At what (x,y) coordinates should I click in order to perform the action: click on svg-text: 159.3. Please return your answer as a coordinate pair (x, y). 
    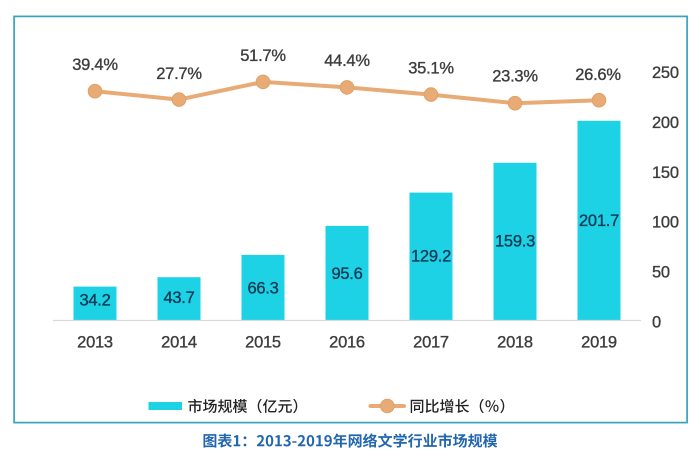
    Looking at the image, I should click on (515, 241).